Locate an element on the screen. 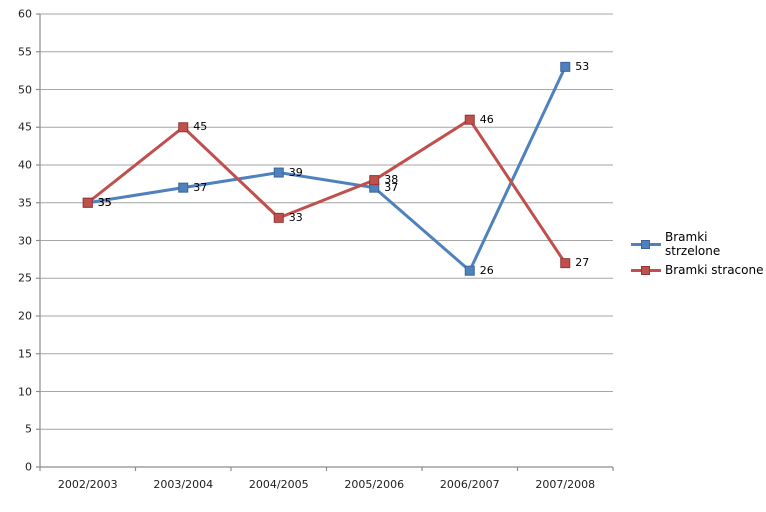 This screenshot has height=512, width=766. y-axis-tick-label: 0 is located at coordinates (28, 467).